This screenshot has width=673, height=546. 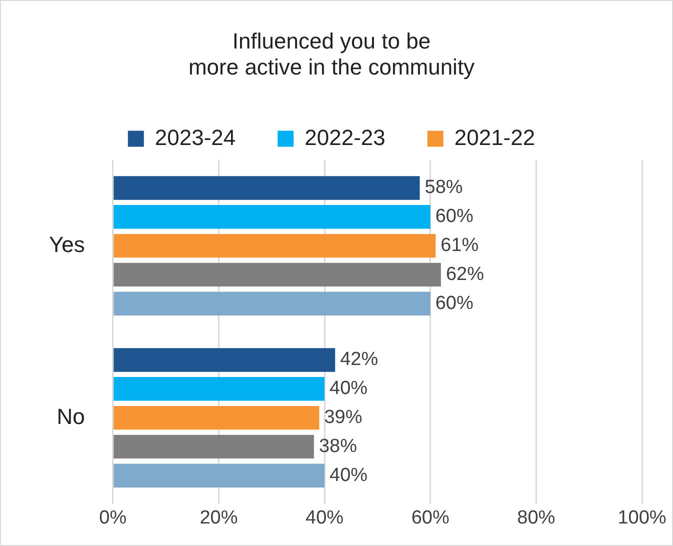 What do you see at coordinates (343, 417) in the screenshot?
I see `data-label: 39%` at bounding box center [343, 417].